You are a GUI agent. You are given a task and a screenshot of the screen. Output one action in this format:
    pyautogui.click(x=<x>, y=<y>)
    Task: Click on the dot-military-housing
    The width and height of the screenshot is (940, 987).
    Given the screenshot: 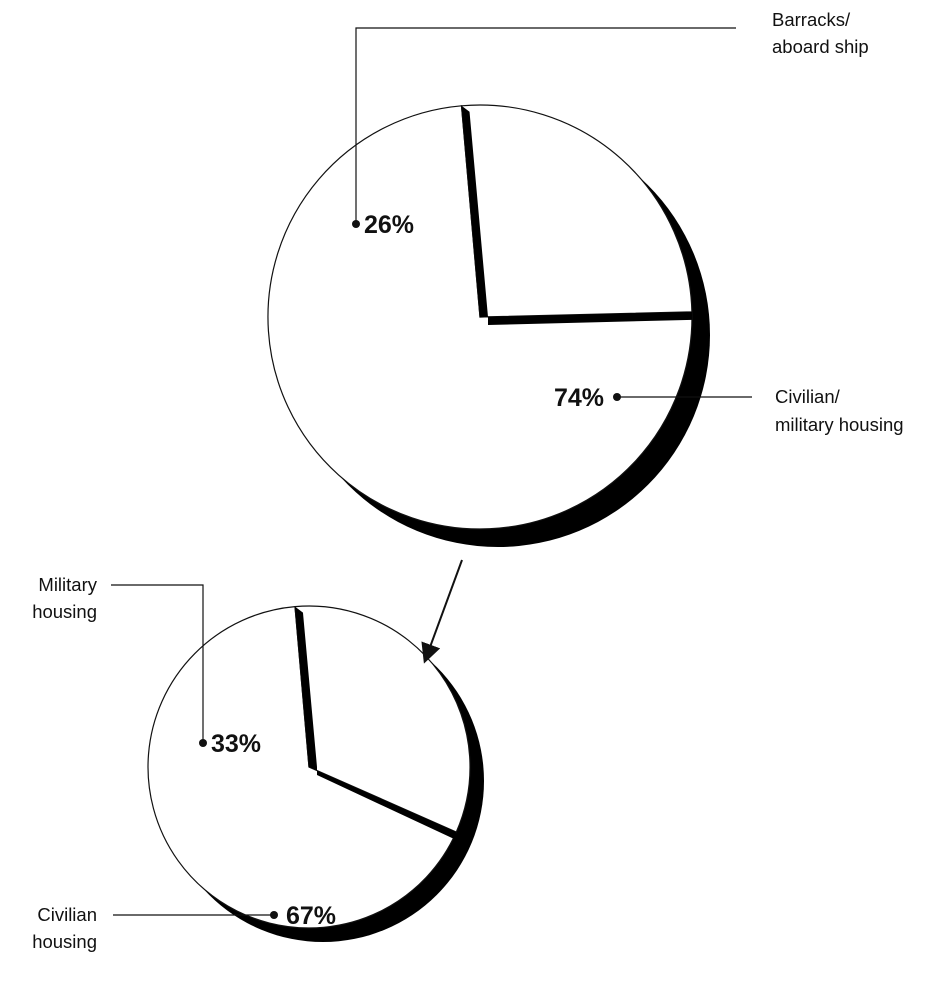 What is the action you would take?
    pyautogui.click(x=203, y=743)
    